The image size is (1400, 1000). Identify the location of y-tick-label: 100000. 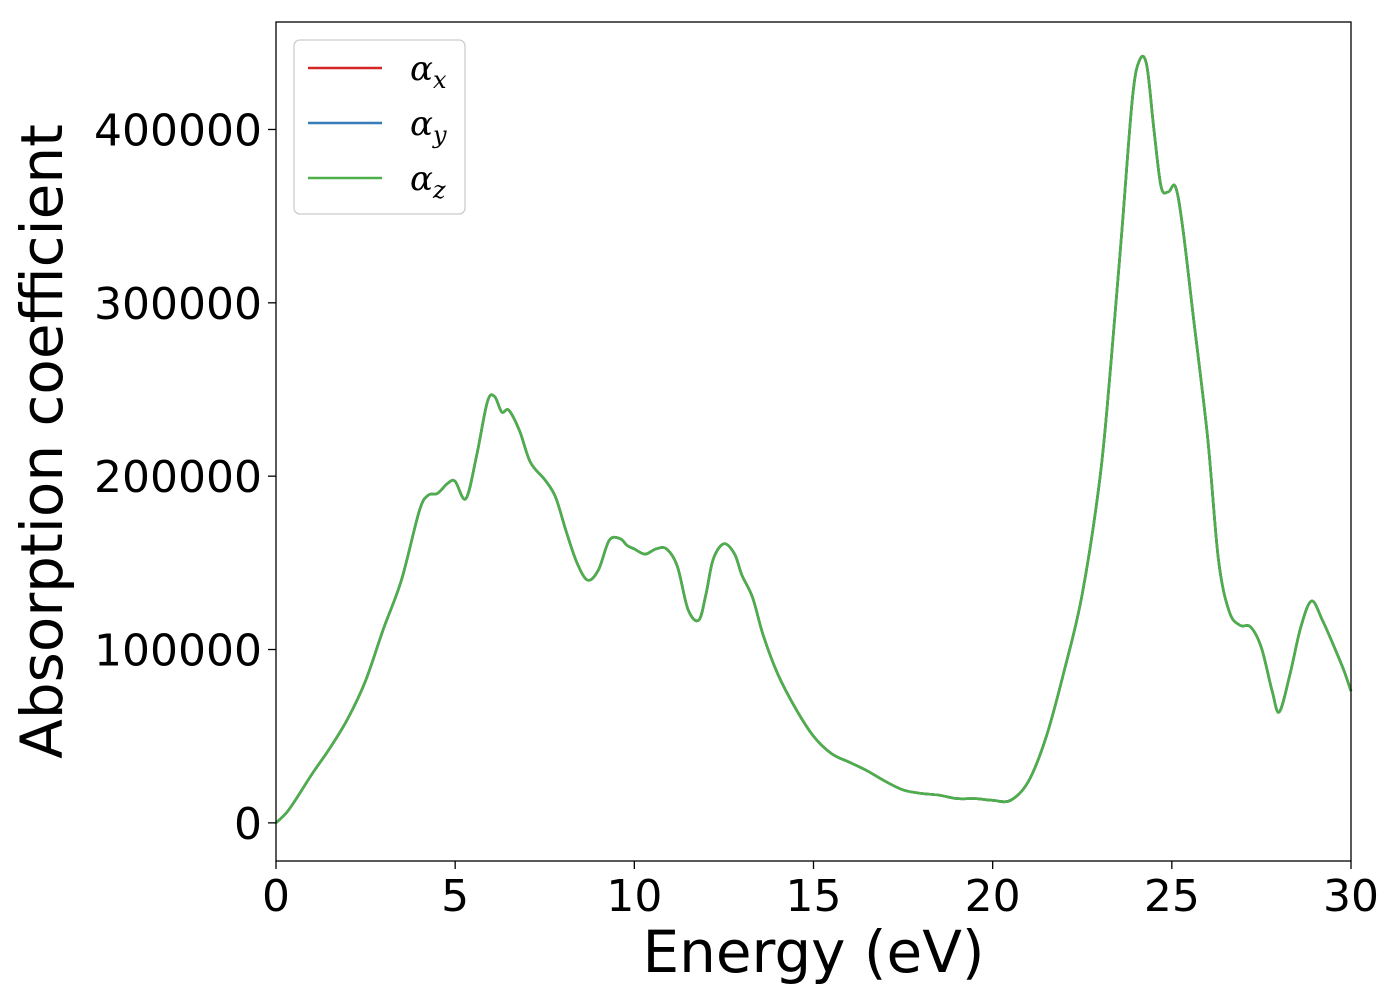
(178, 651).